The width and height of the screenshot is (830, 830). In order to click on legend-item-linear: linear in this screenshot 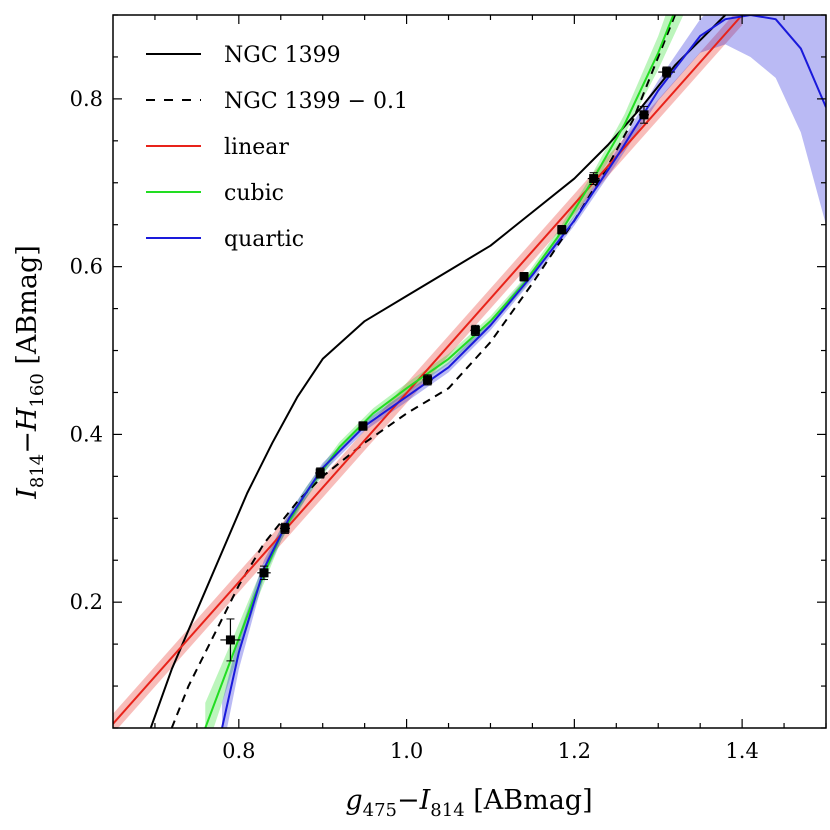, I will do `click(217, 147)`.